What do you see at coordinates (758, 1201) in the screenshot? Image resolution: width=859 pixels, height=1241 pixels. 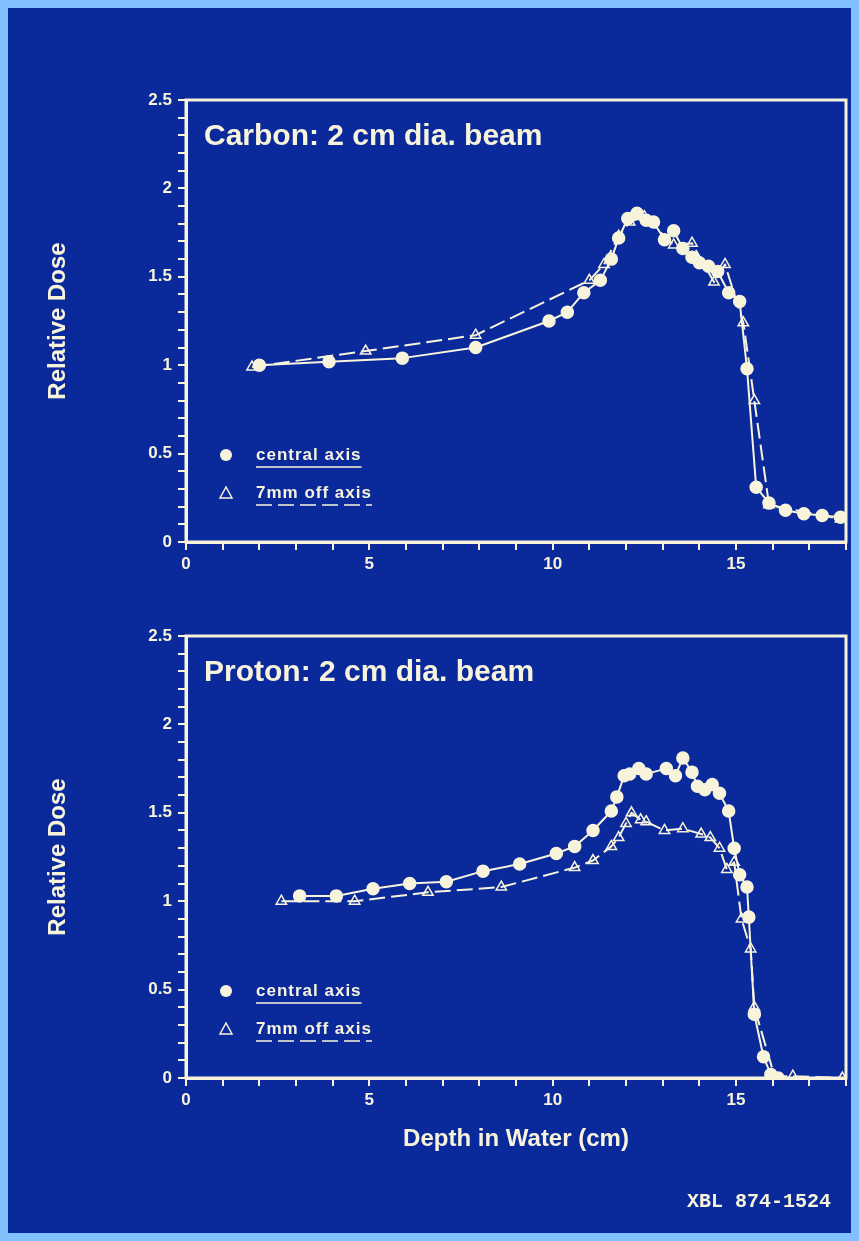 I see `text: XBL 874-1524` at bounding box center [758, 1201].